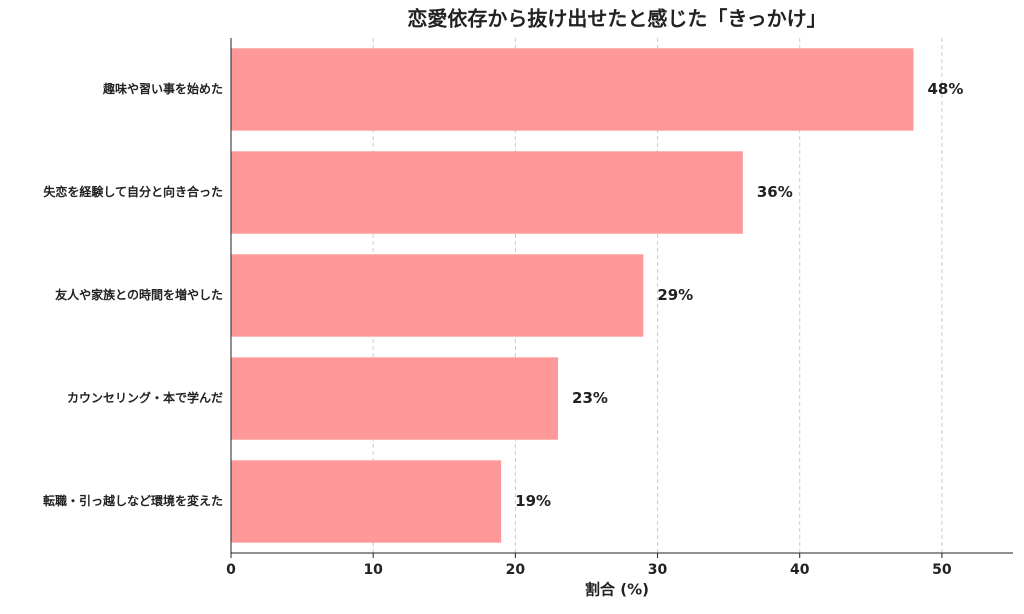 The height and width of the screenshot is (614, 1024). Describe the element at coordinates (162, 88) in the screenshot. I see `y-tick-label: 趣味や習い事を始めた` at that location.